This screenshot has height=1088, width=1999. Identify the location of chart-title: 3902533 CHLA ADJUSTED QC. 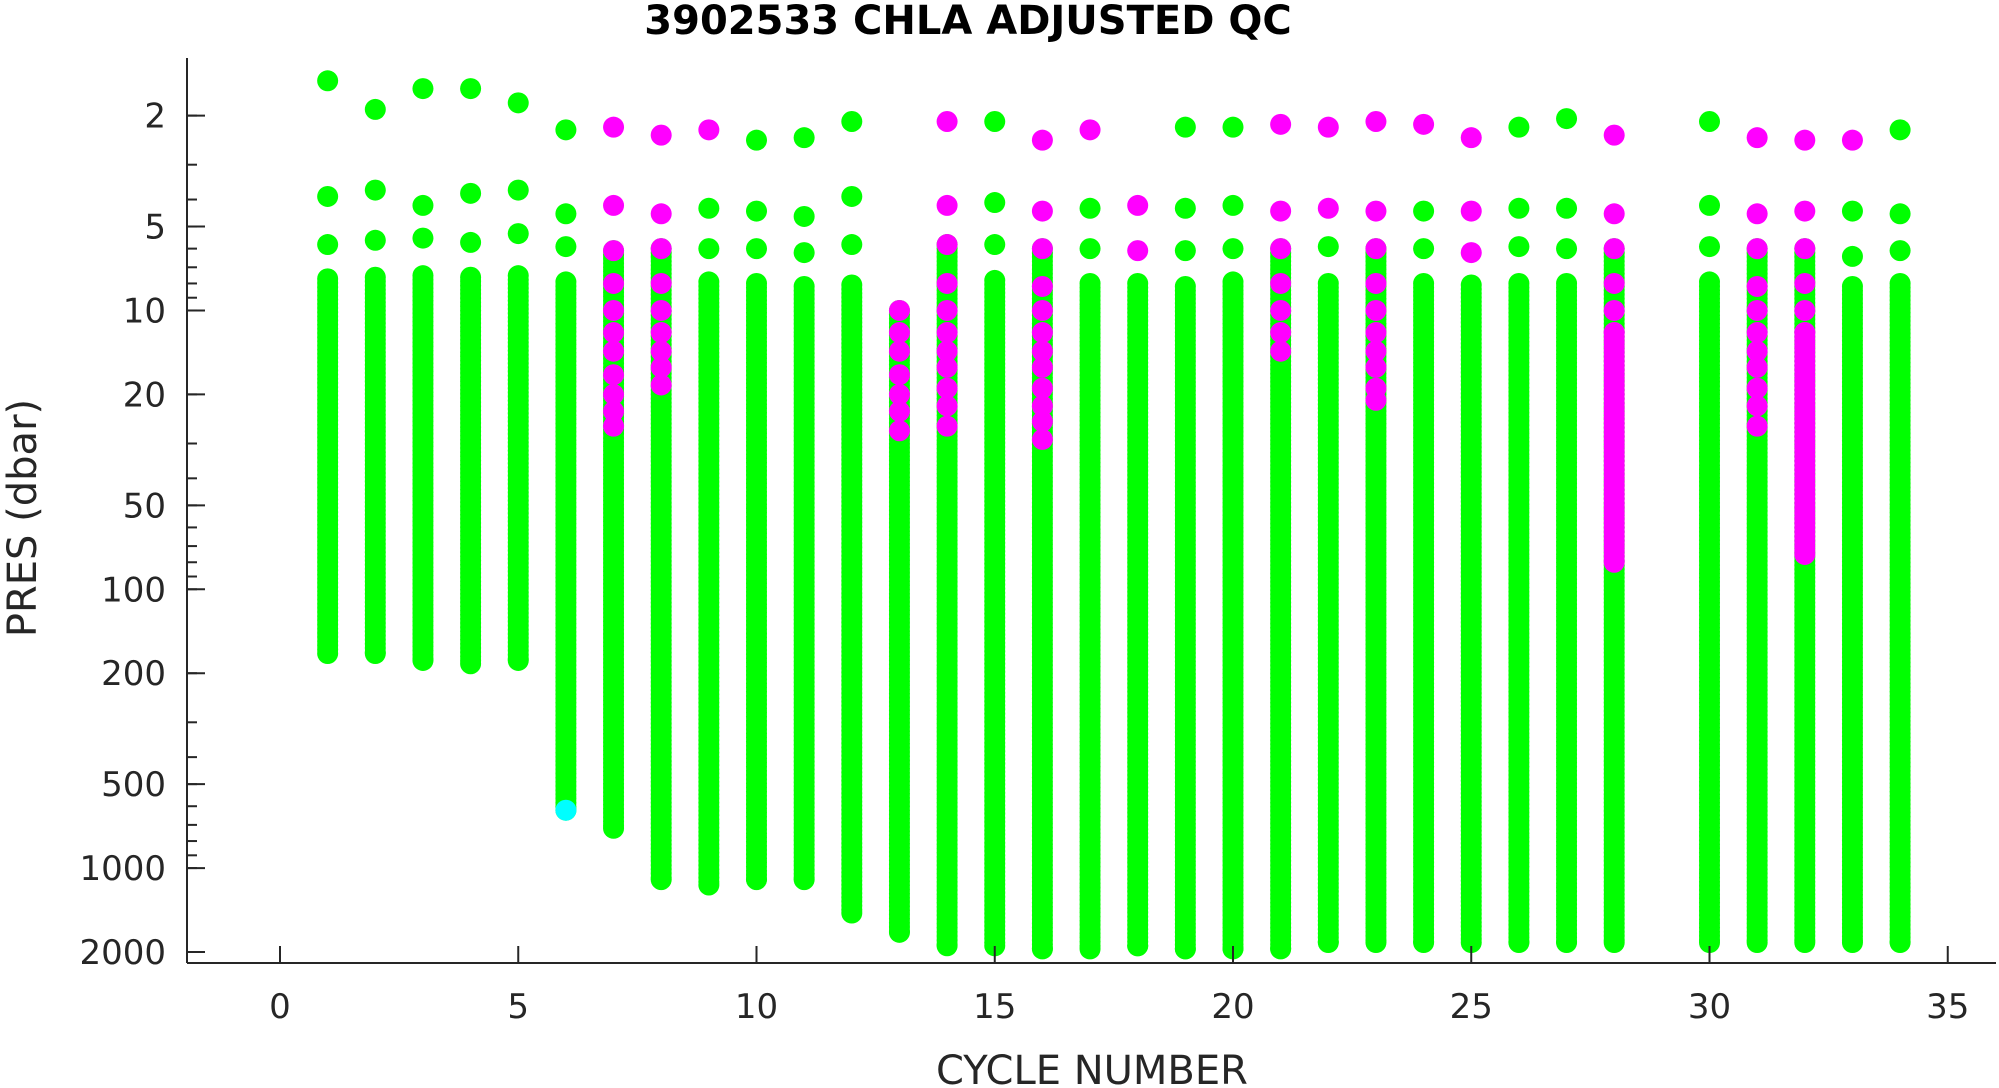
(967, 22).